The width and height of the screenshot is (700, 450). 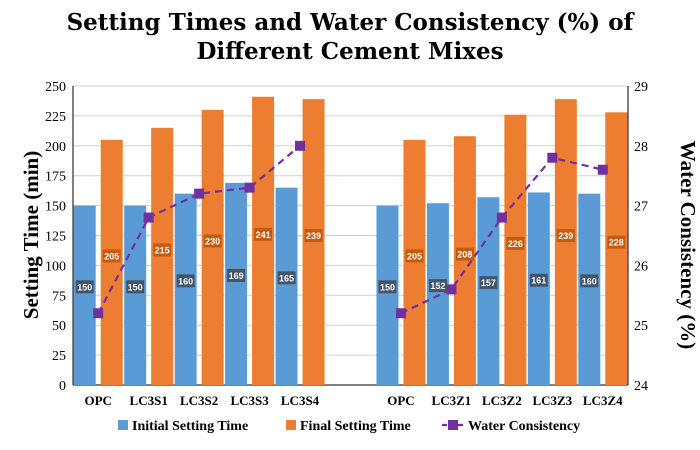 What do you see at coordinates (31, 235) in the screenshot?
I see `left-axis-title: Setting Time (min)` at bounding box center [31, 235].